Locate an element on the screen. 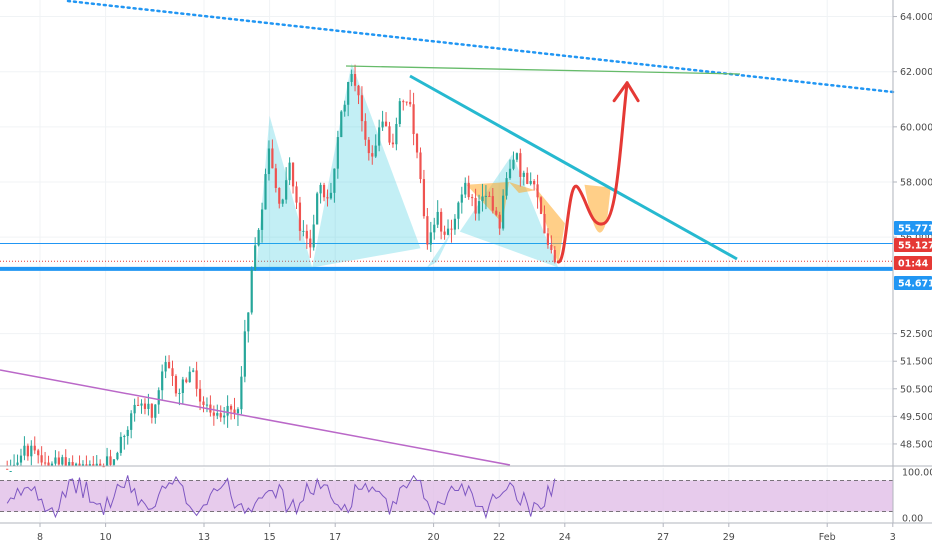  price-tick-label: 52.500 is located at coordinates (916, 334).